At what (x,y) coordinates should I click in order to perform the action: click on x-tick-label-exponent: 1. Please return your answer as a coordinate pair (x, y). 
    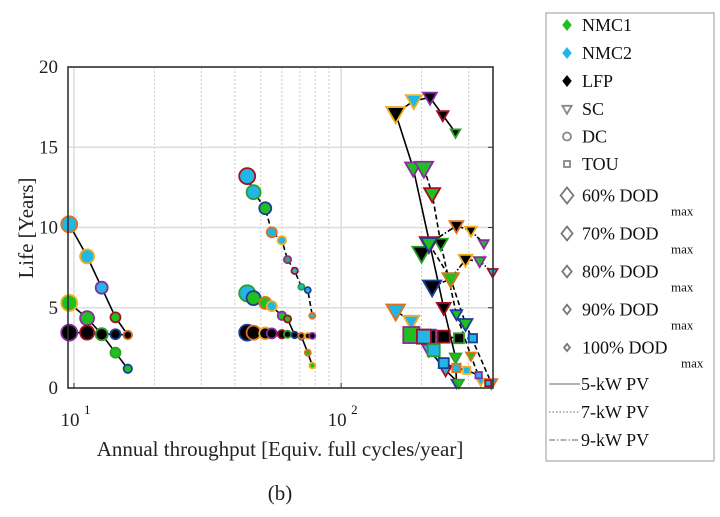
    Looking at the image, I should click on (87, 409).